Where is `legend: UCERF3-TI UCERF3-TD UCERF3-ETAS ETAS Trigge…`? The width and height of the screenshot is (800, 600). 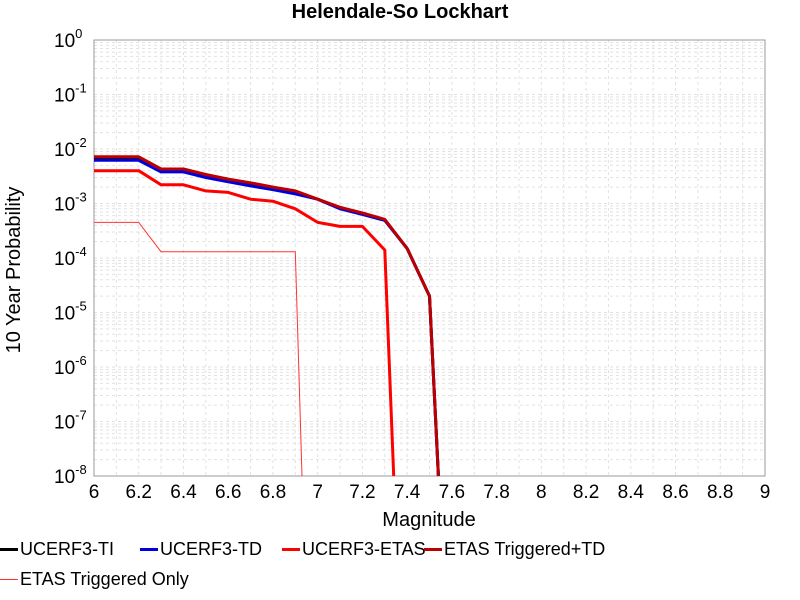 legend: UCERF3-TI UCERF3-TD UCERF3-ETAS ETAS Trigge… is located at coordinates (400, 568).